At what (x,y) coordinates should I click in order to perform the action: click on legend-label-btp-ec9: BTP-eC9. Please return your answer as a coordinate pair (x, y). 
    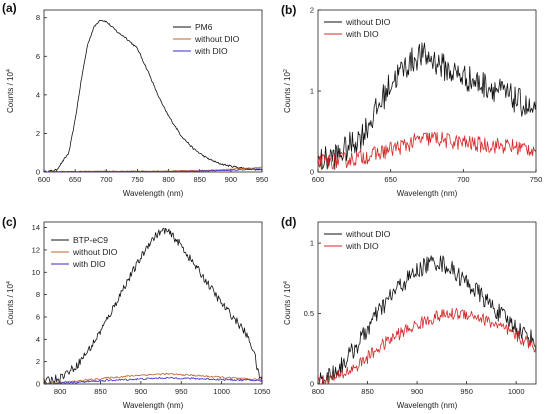
    Looking at the image, I should click on (90, 240).